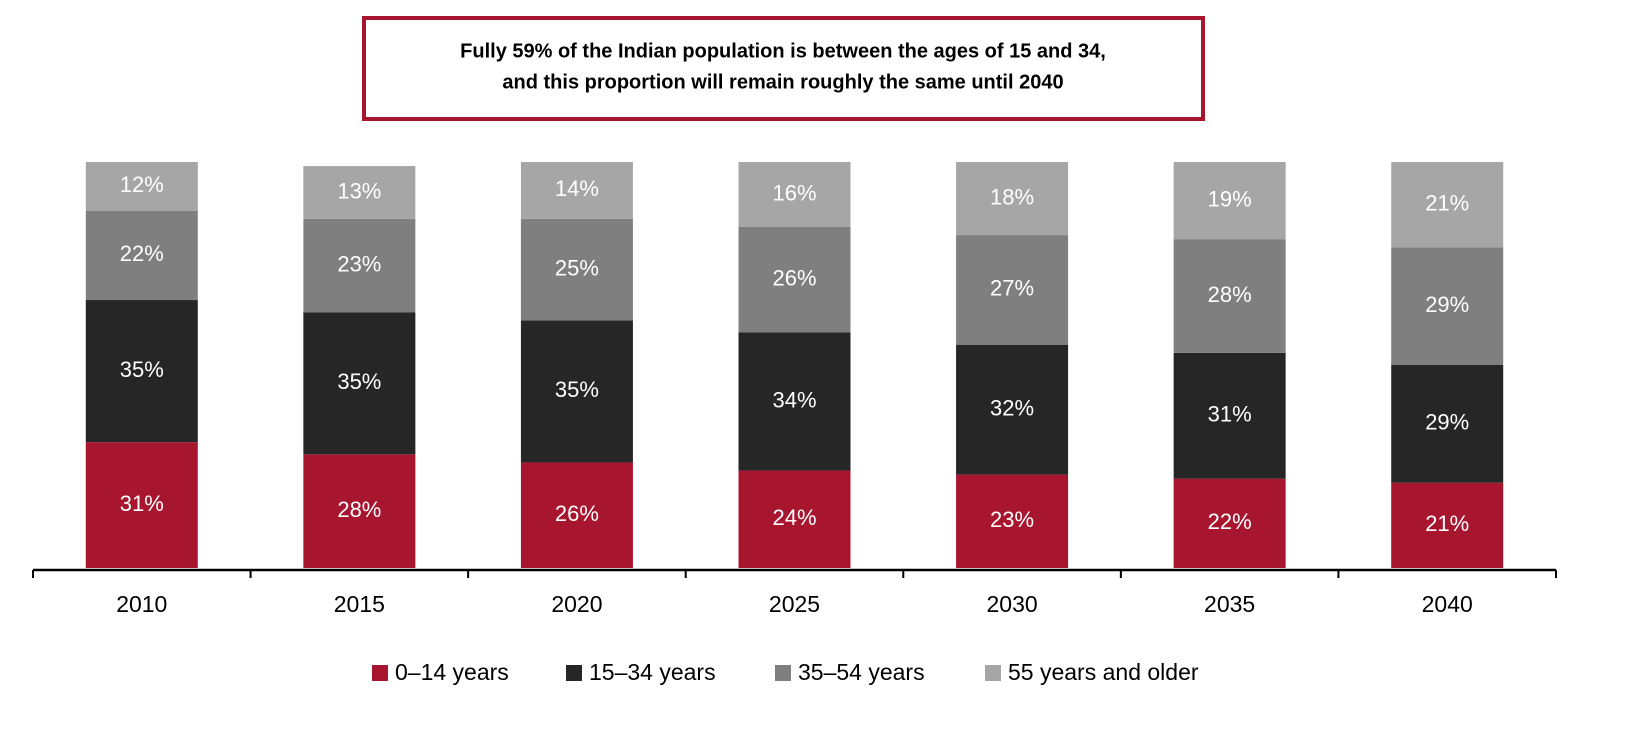 The image size is (1638, 741). I want to click on data-label: 12%, so click(142, 184).